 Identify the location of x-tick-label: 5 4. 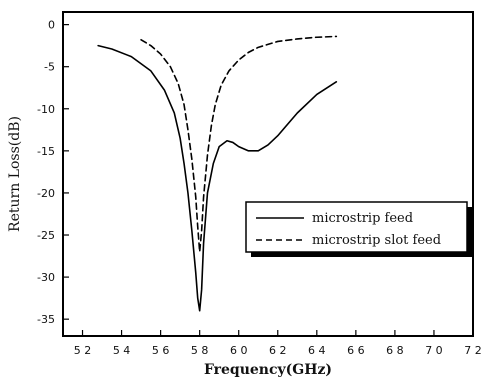
(122, 350).